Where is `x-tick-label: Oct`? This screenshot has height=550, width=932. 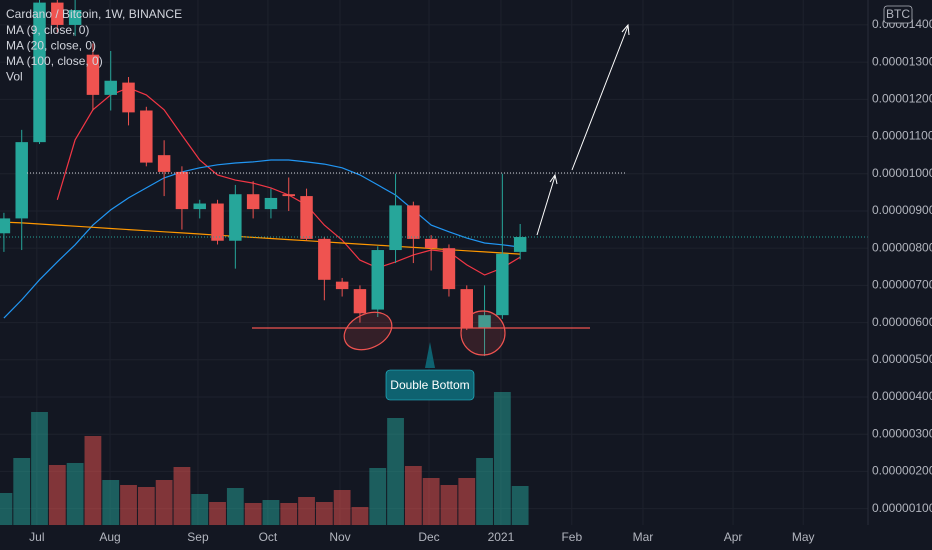 x-tick-label: Oct is located at coordinates (268, 537).